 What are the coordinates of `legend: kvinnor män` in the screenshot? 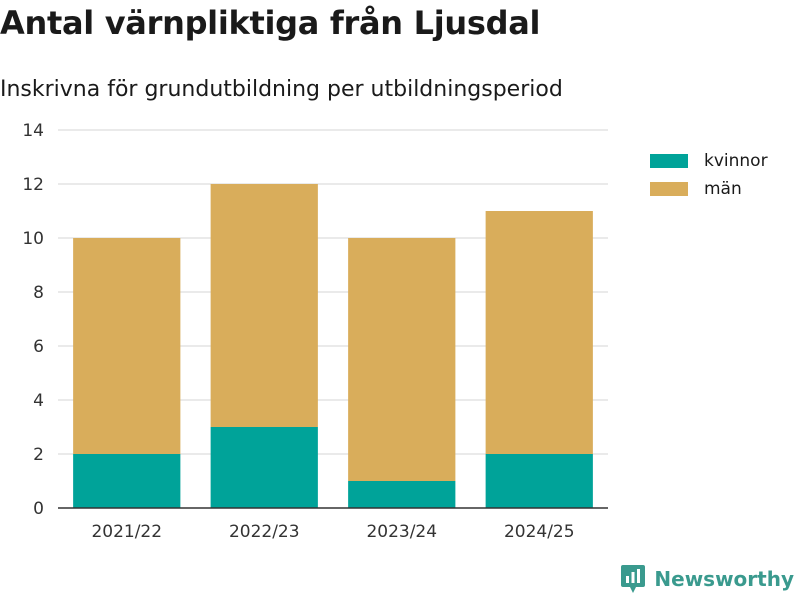 It's located at (709, 175).